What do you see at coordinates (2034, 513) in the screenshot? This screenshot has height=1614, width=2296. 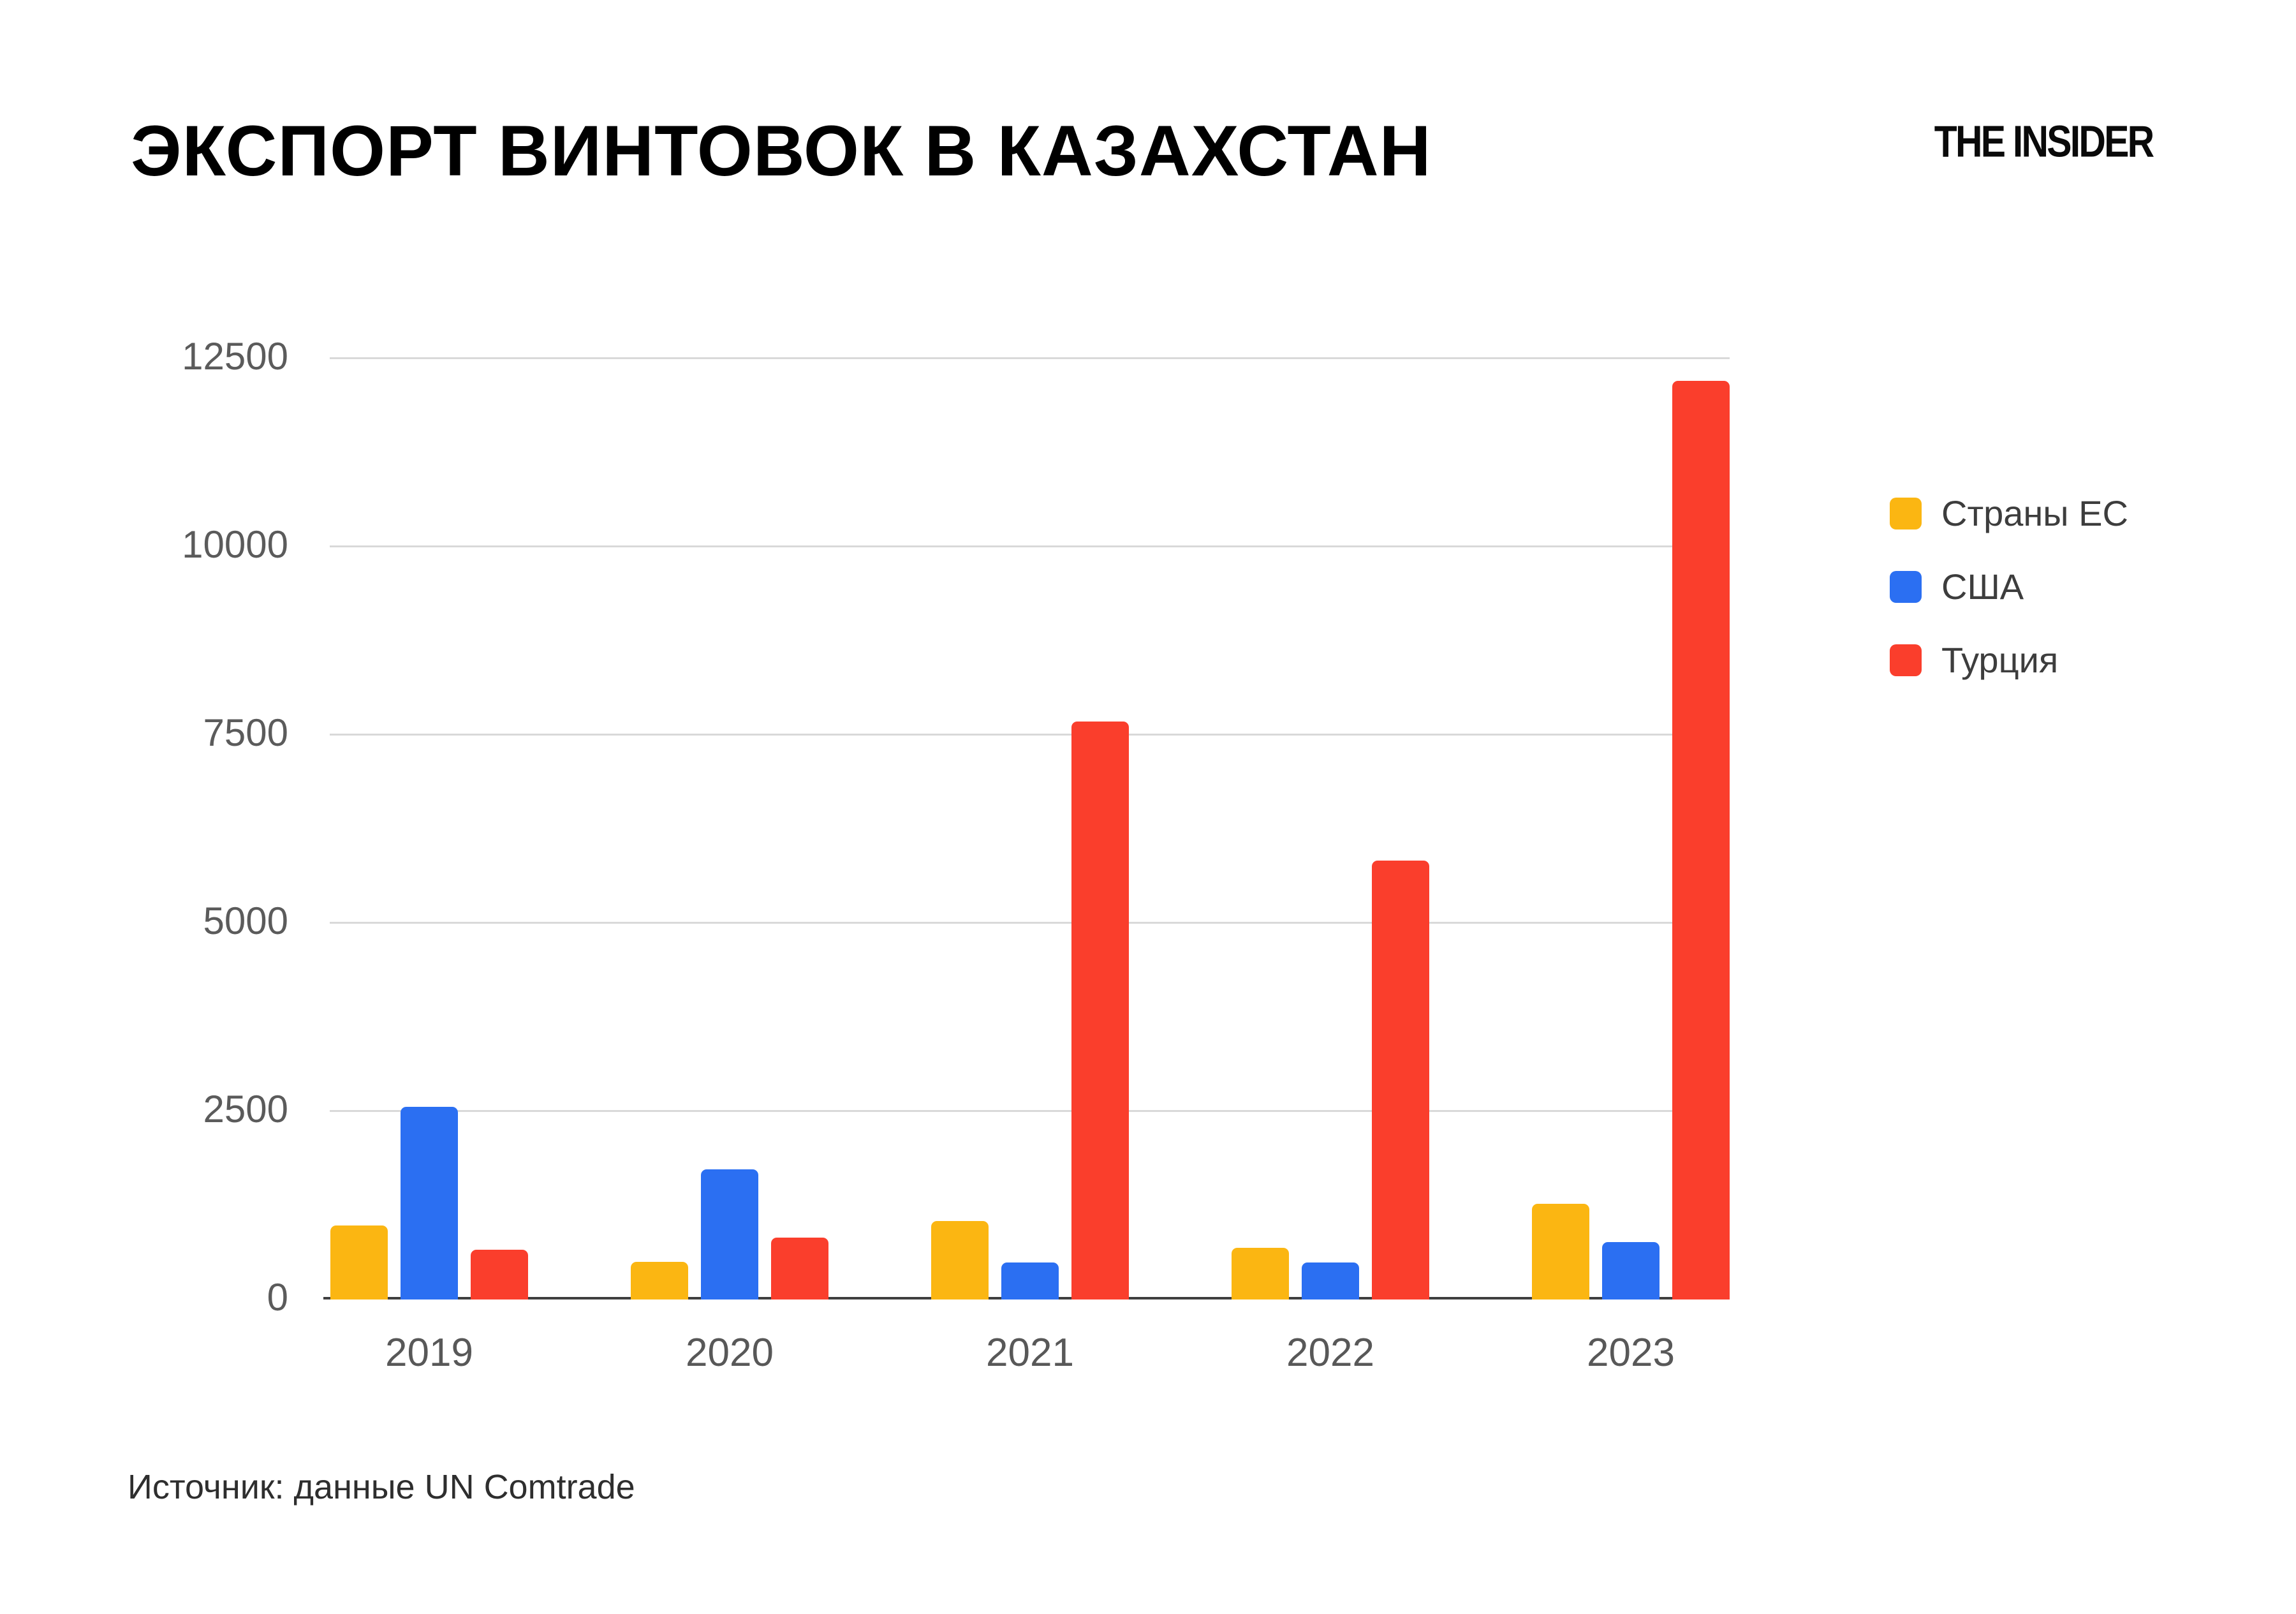 I see `legend-label: Страны ЕС` at bounding box center [2034, 513].